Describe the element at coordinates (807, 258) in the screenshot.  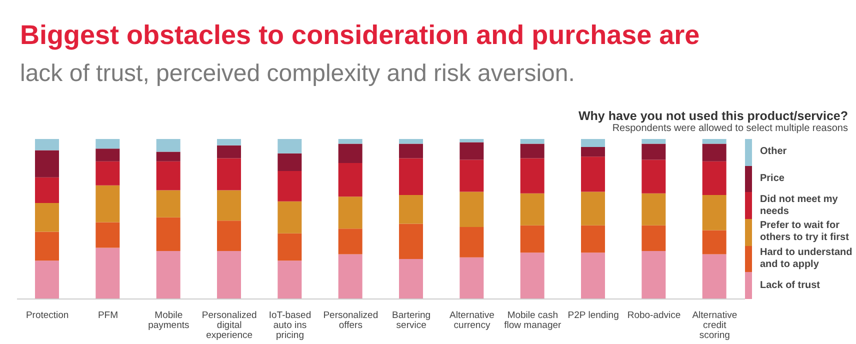
I see `text: Hard to understand and to apply` at that location.